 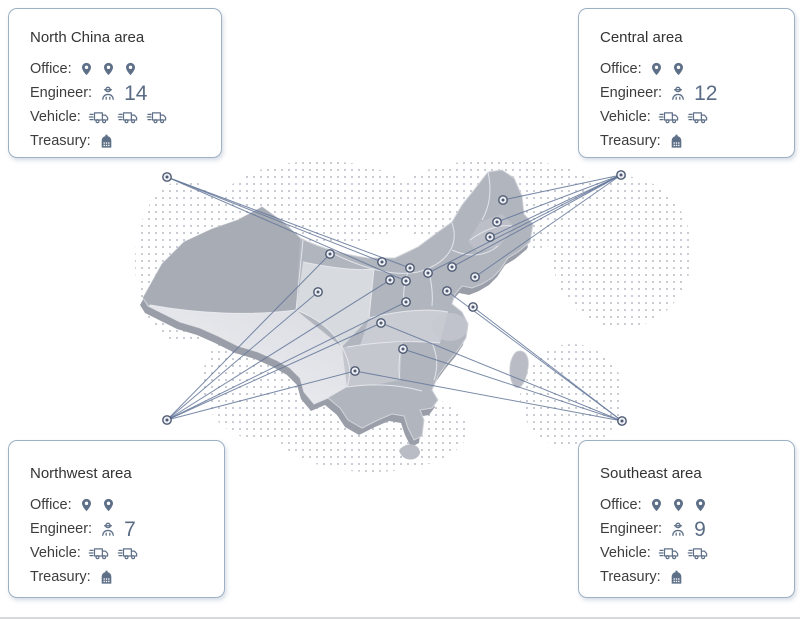 I want to click on map-node-n9, so click(x=447, y=291).